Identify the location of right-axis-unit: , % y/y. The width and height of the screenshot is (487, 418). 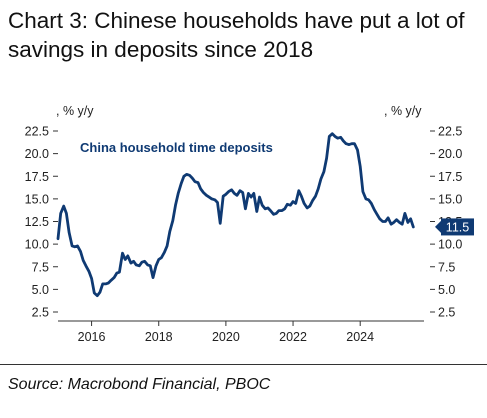
(403, 111).